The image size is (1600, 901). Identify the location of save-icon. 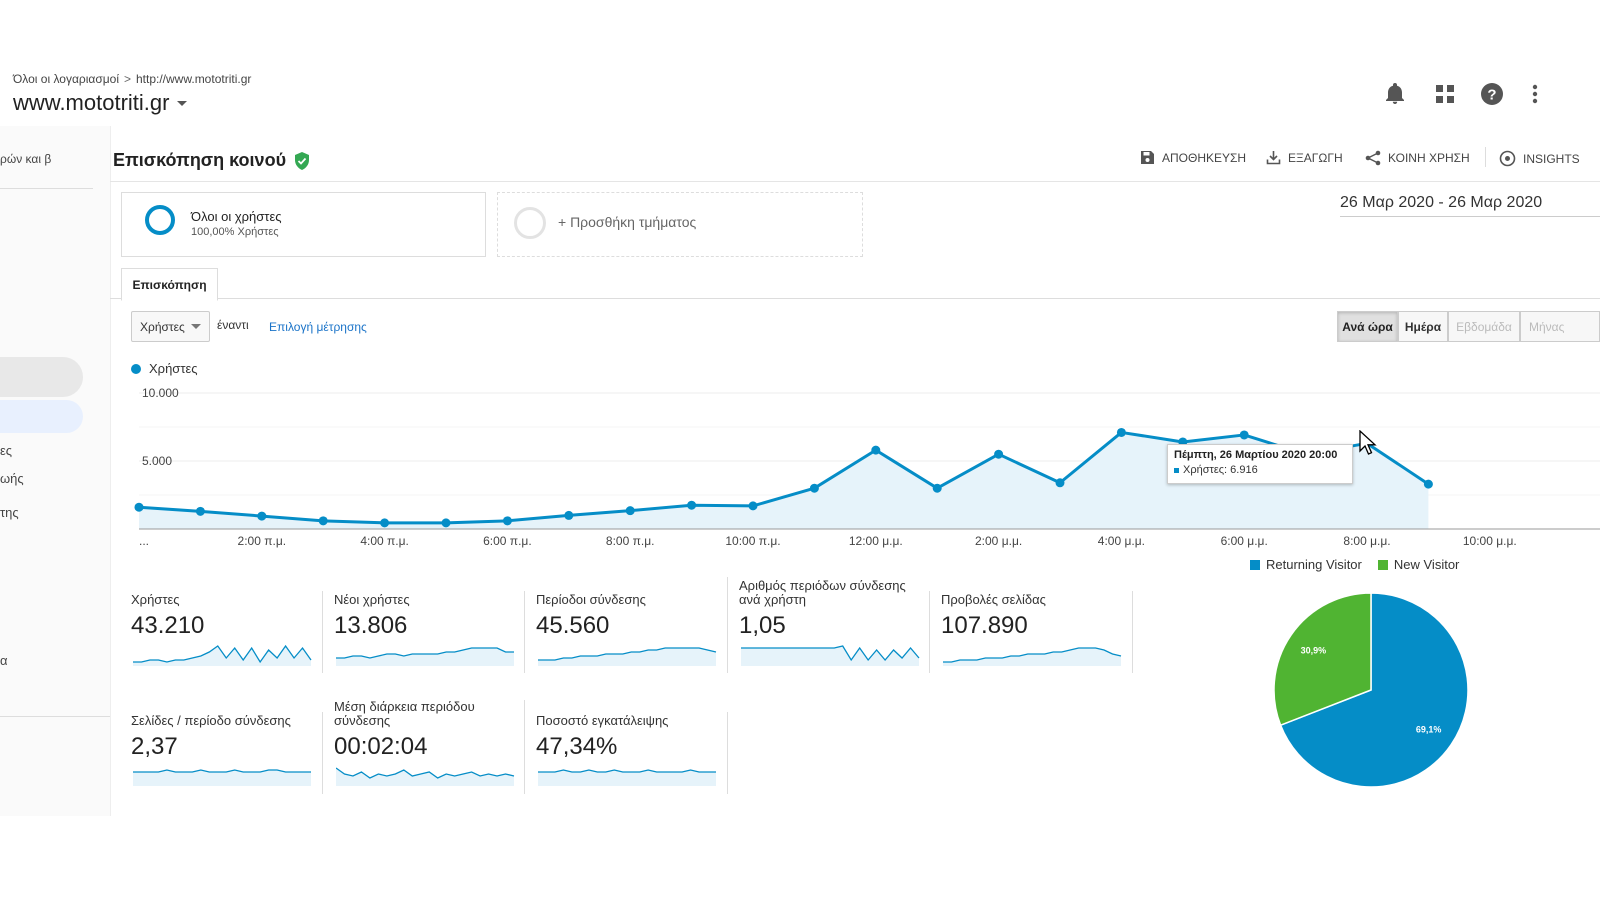
(1147, 157).